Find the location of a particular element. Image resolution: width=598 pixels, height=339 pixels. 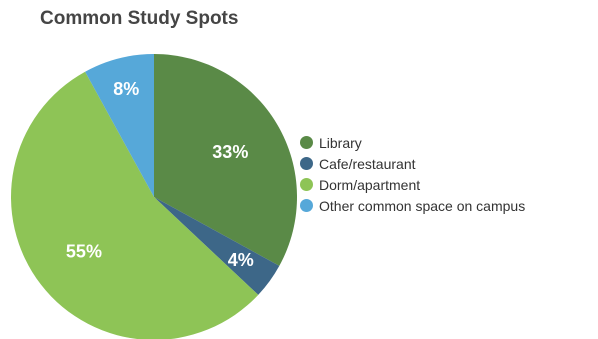

pie-slice-other-common-space is located at coordinates (119, 125).